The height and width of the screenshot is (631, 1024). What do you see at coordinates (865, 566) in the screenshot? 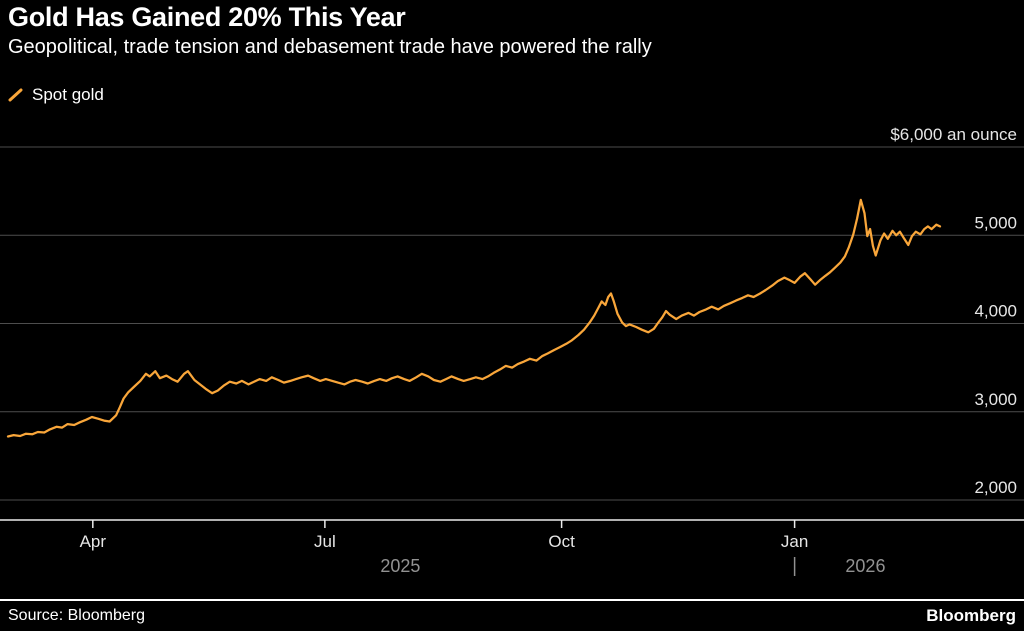
I see `year-label-2026: 2026` at bounding box center [865, 566].